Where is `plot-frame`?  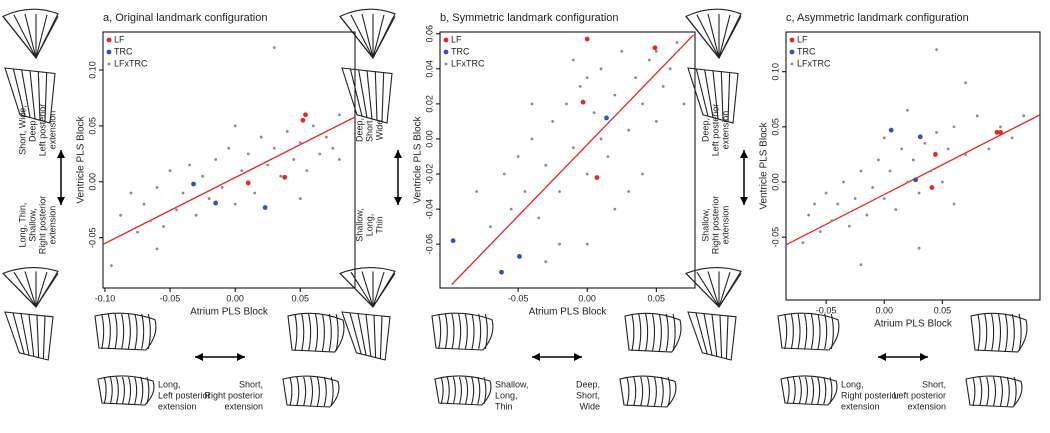 plot-frame is located at coordinates (229, 160).